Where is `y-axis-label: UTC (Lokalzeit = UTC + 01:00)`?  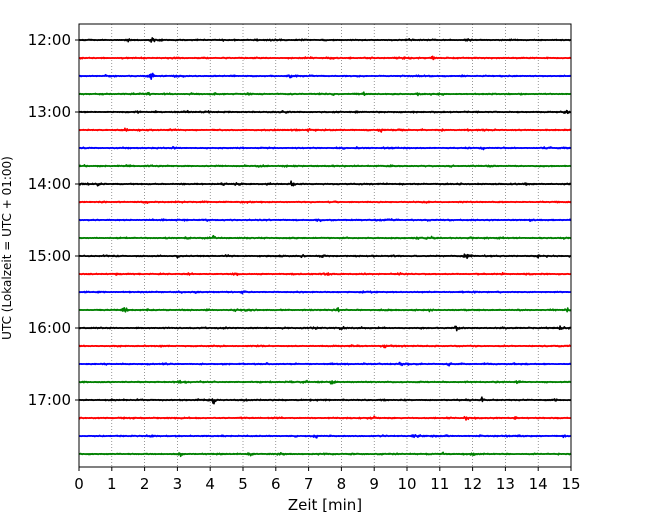
y-axis-label: UTC (Lokalzeit = UTC + 01:00) is located at coordinates (7, 248).